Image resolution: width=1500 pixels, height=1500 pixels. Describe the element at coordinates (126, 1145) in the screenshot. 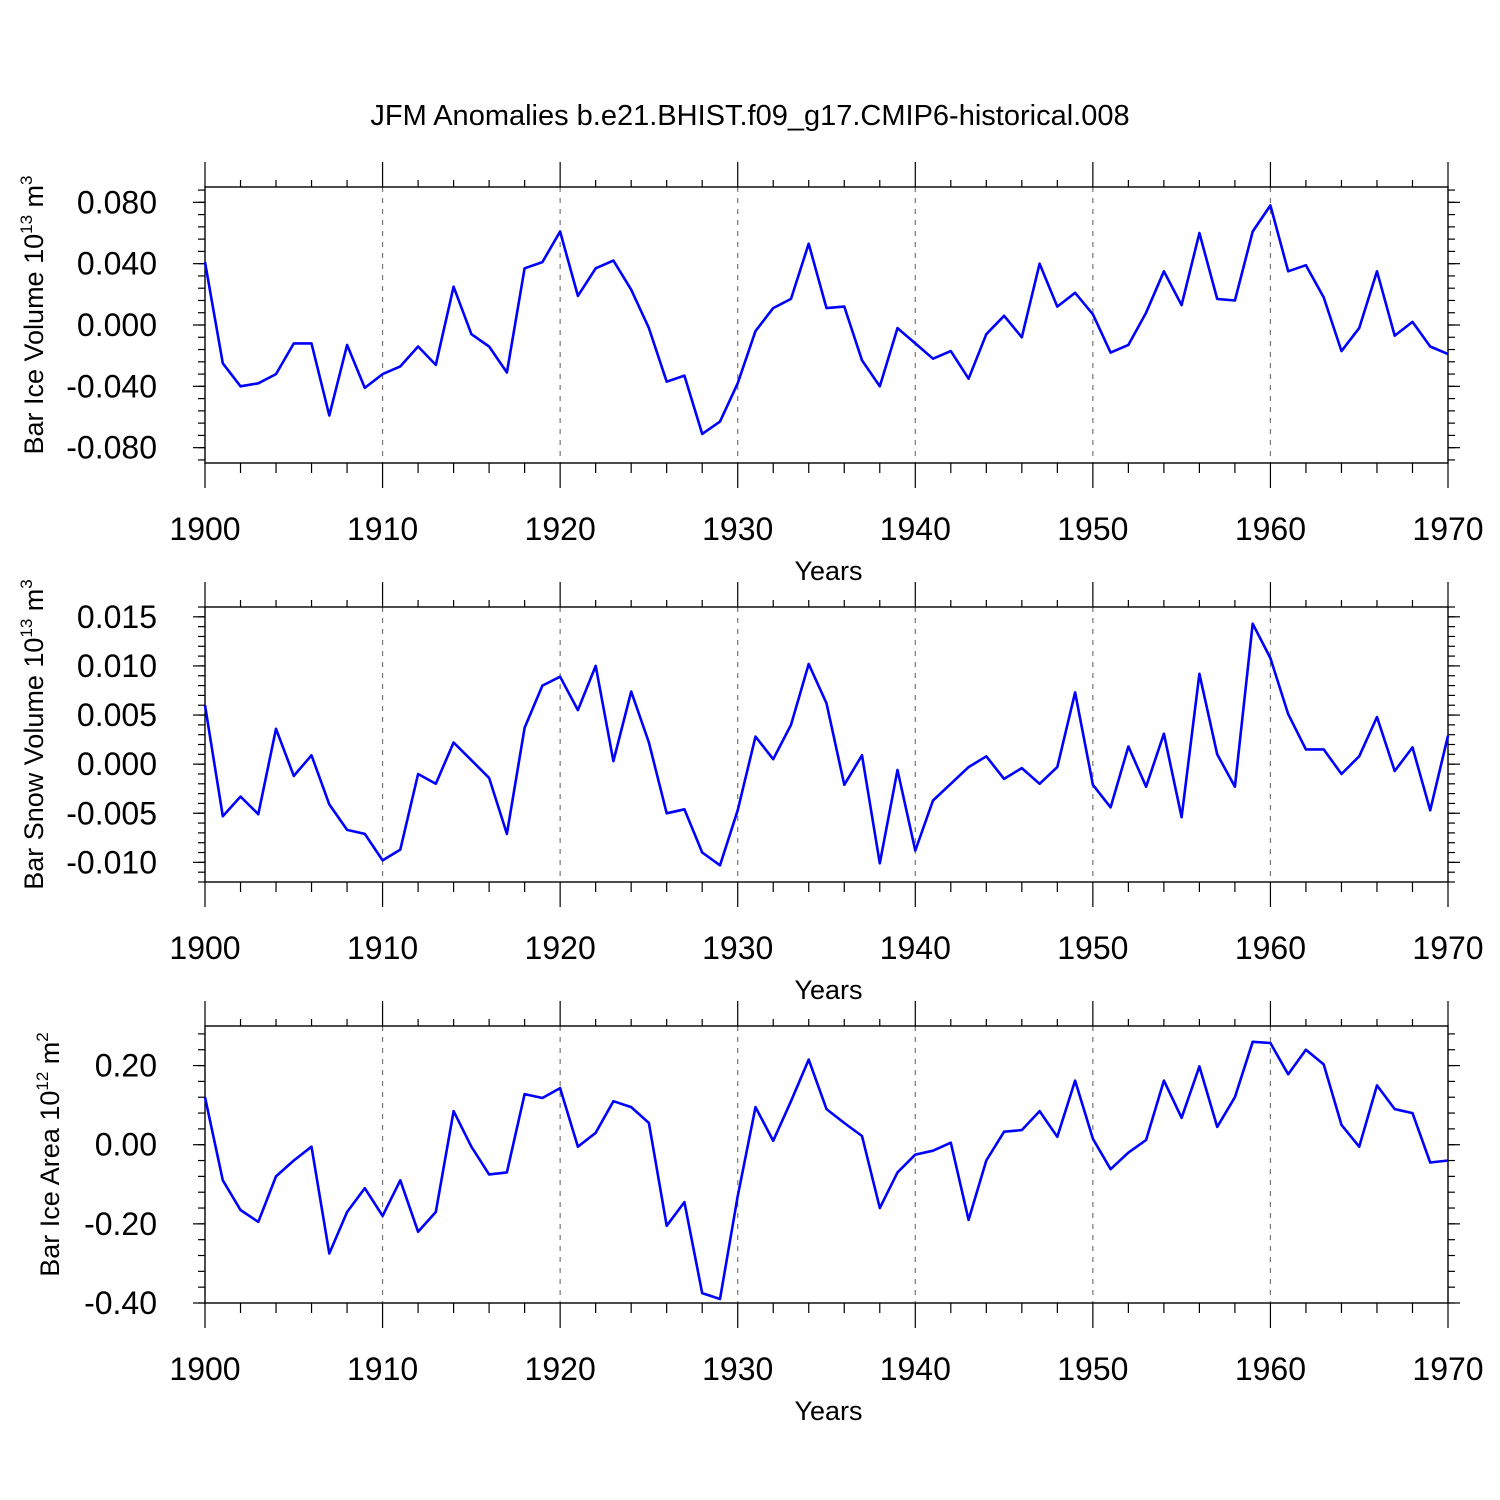

I see `y-tick-label: 0.00` at that location.